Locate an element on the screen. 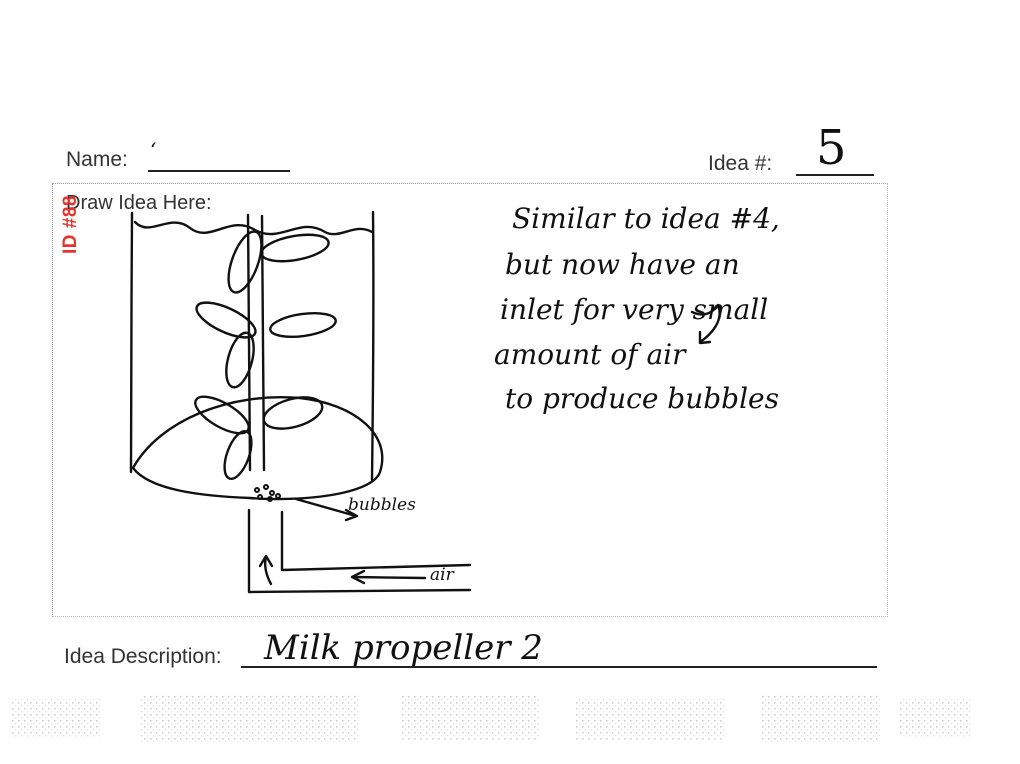 The height and width of the screenshot is (764, 1020). note-line: but now have an is located at coordinates (622, 264).